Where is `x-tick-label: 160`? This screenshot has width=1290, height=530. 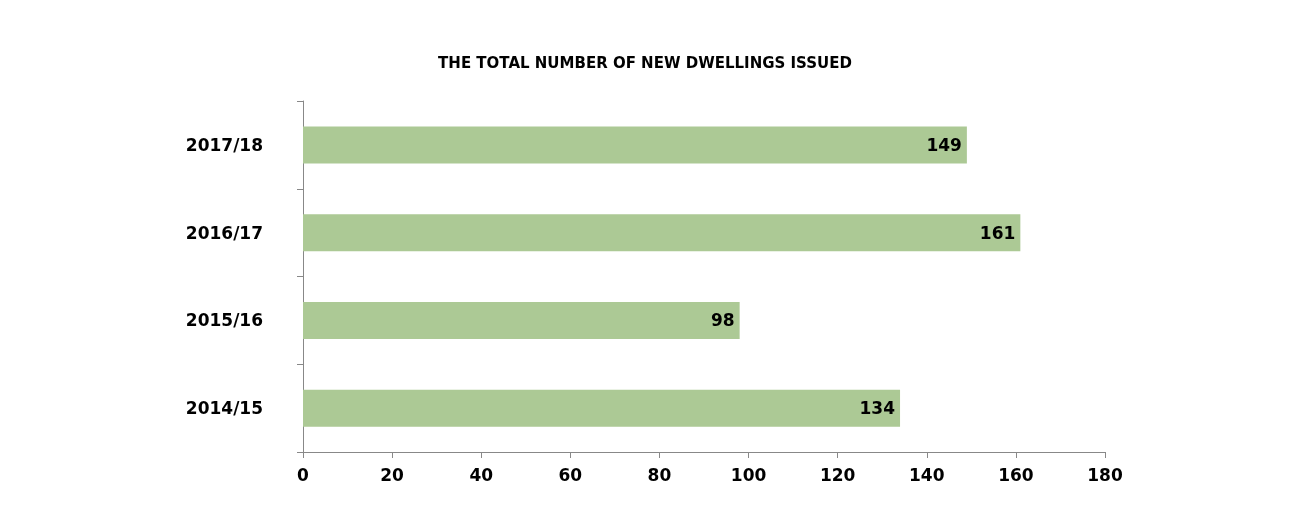
x-tick-label: 160 is located at coordinates (1016, 474).